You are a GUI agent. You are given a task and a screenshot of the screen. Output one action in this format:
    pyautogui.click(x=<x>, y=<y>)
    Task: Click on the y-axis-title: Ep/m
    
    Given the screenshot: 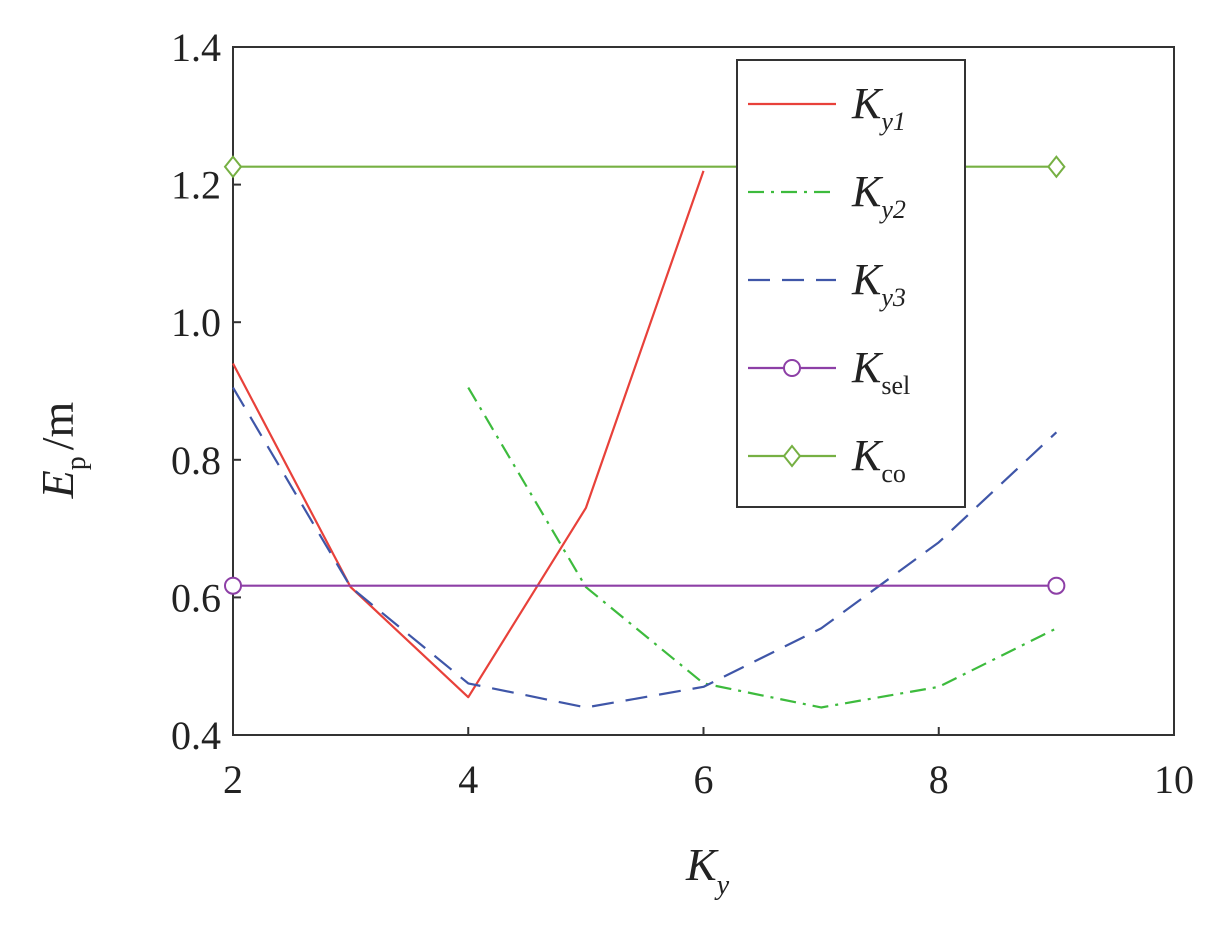 What is the action you would take?
    pyautogui.click(x=62, y=450)
    